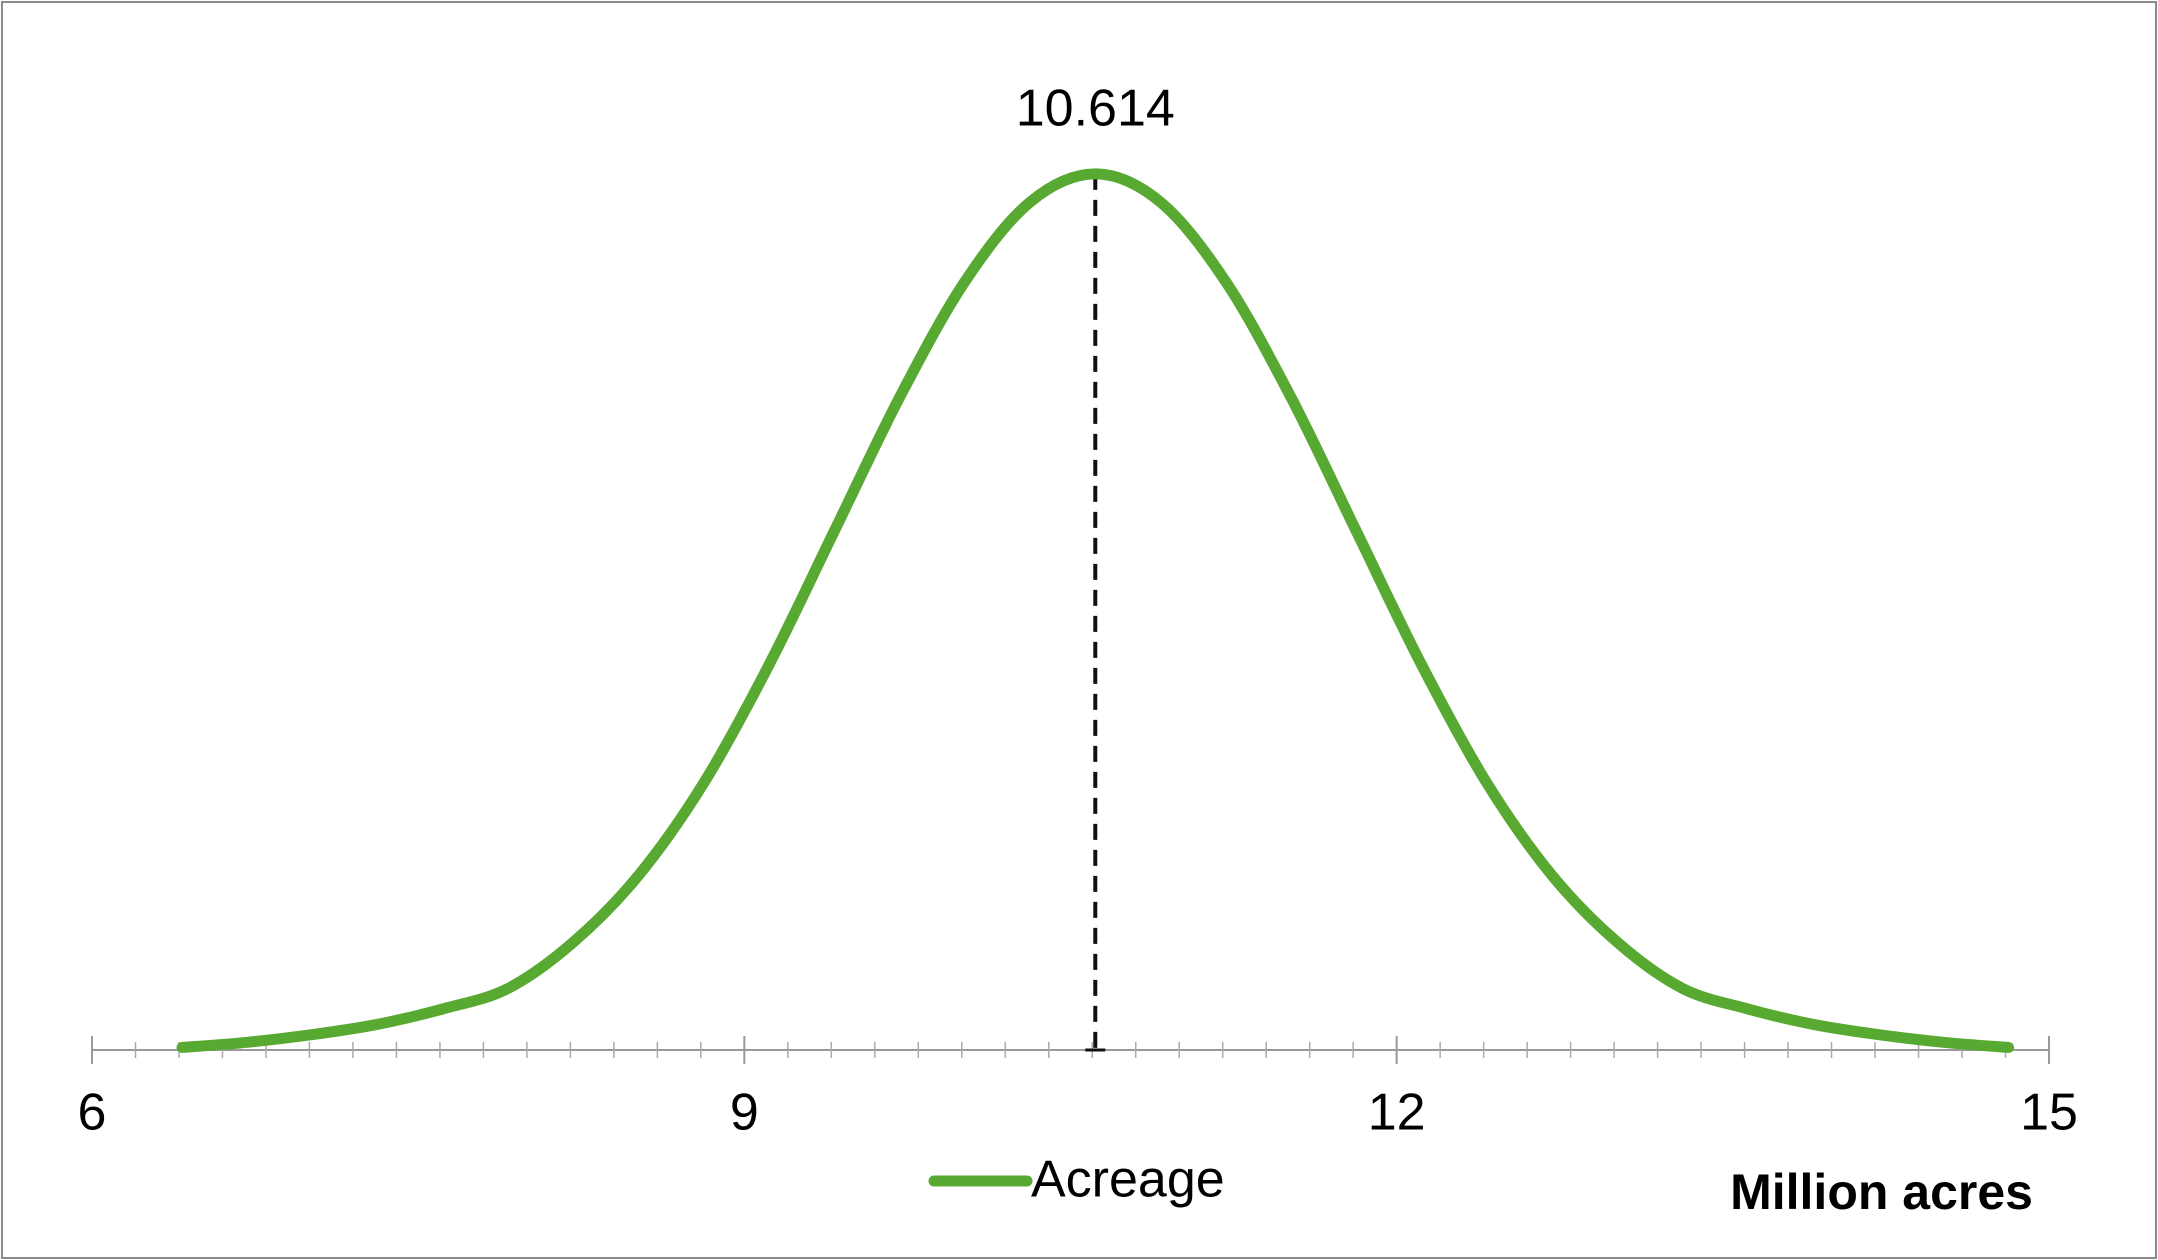  Describe the element at coordinates (1128, 1180) in the screenshot. I see `legend-label: Acreage` at that location.